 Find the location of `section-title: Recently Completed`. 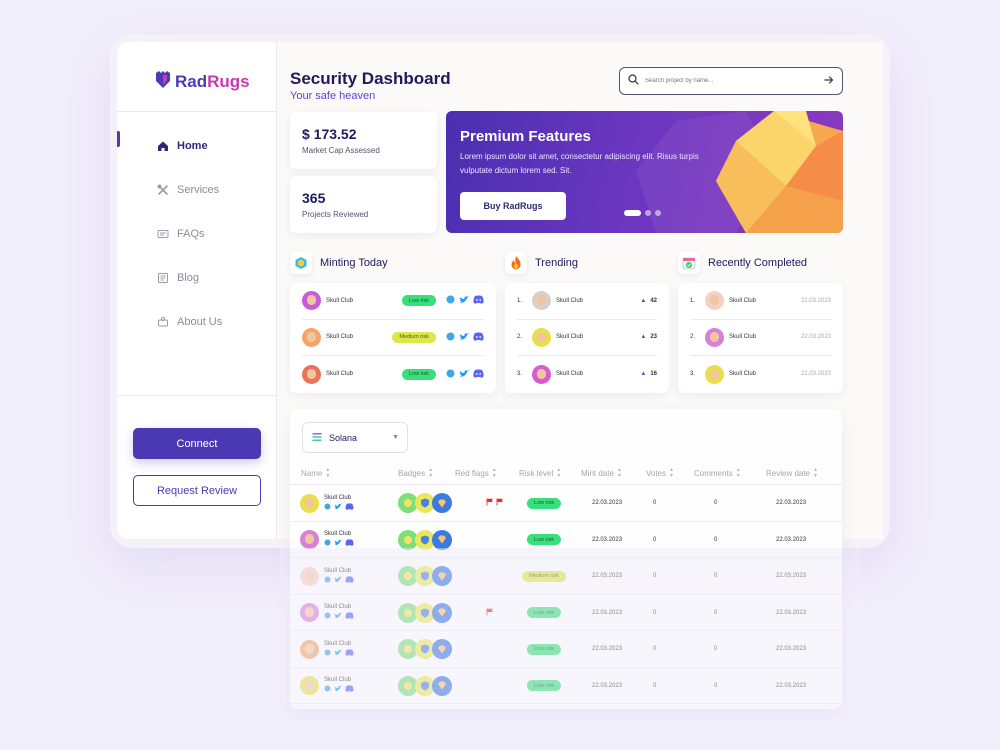

section-title: Recently Completed is located at coordinates (758, 263).